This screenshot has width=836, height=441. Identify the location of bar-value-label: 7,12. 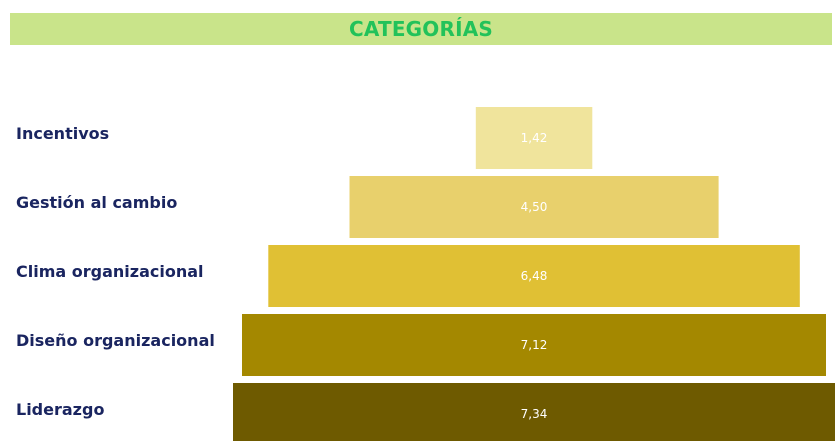
(534, 345).